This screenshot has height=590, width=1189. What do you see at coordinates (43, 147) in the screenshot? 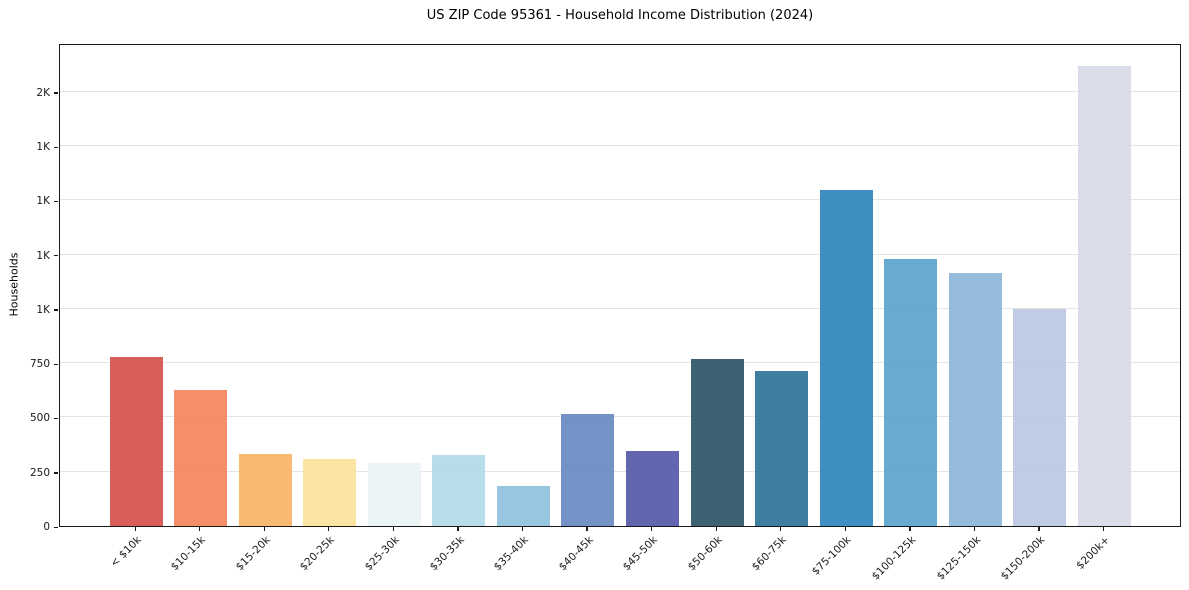
I see `ytick-label-1750: 1K` at bounding box center [43, 147].